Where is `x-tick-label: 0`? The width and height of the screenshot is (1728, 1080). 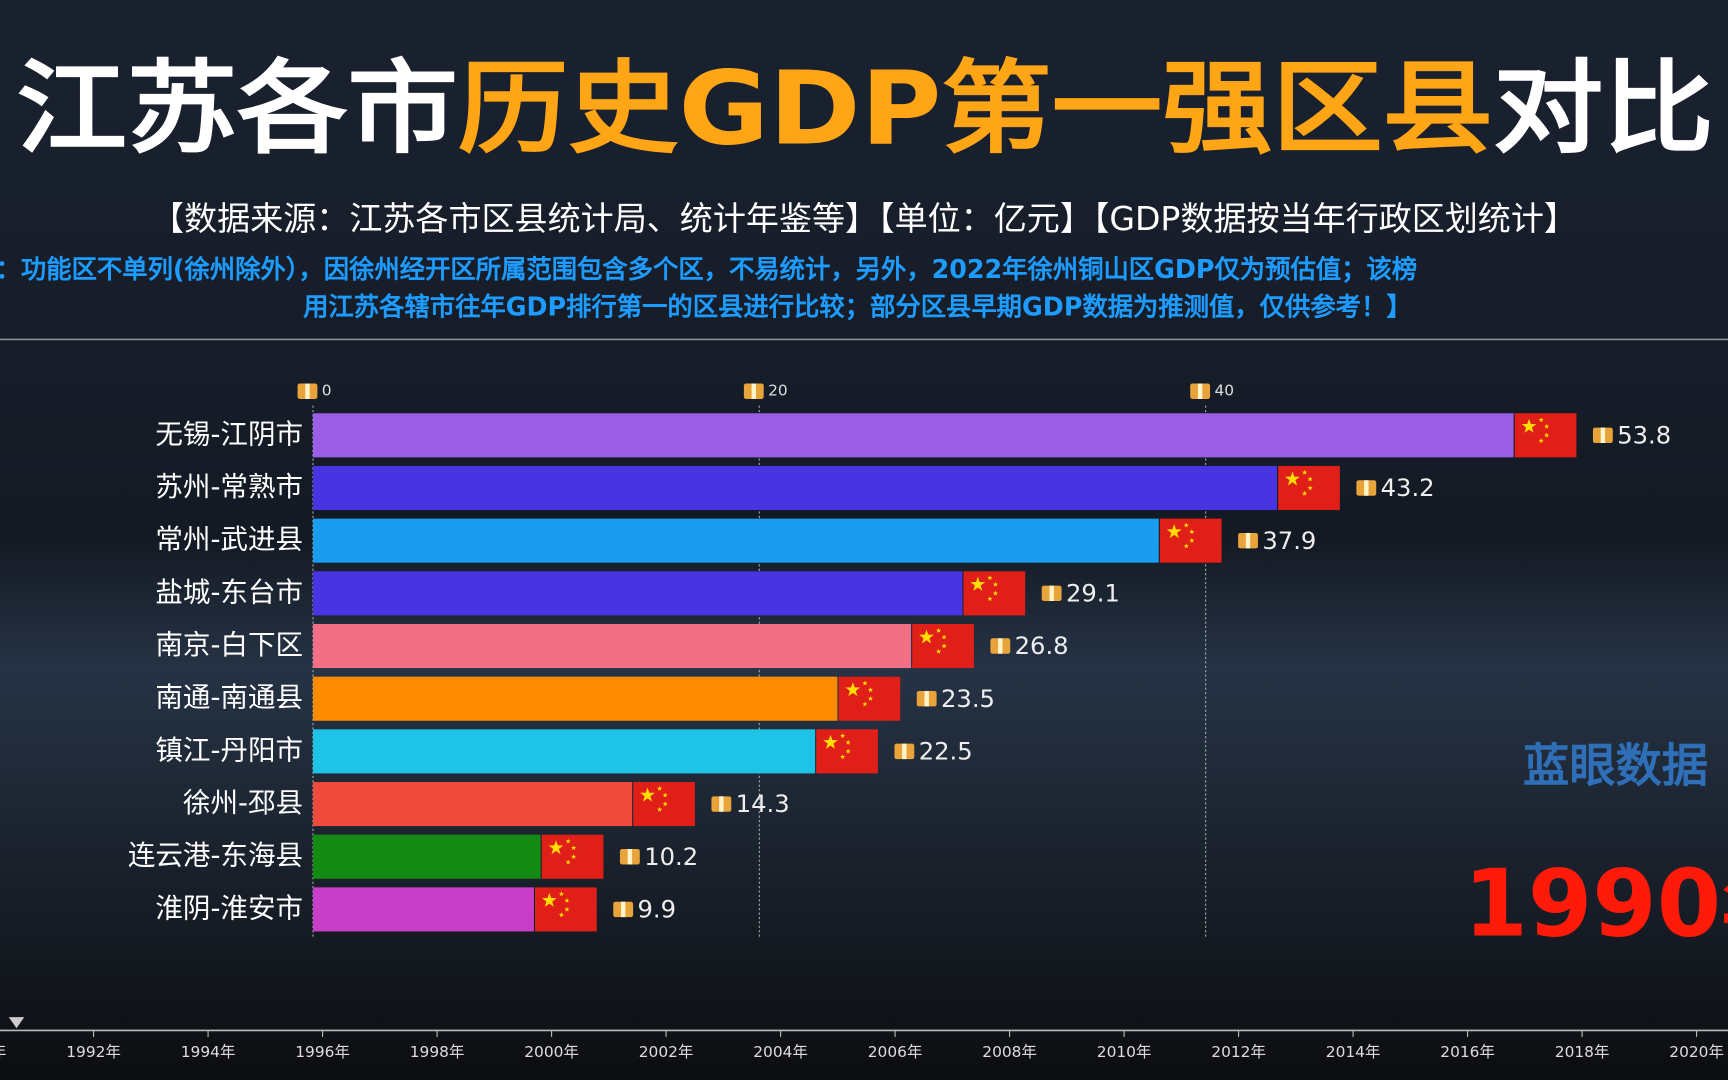
x-tick-label: 0 is located at coordinates (327, 391).